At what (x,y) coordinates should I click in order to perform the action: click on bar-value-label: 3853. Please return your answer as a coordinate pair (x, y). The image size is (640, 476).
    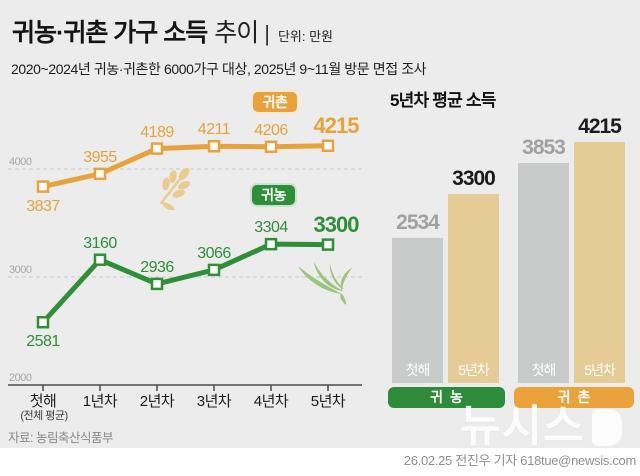
    Looking at the image, I should click on (544, 147).